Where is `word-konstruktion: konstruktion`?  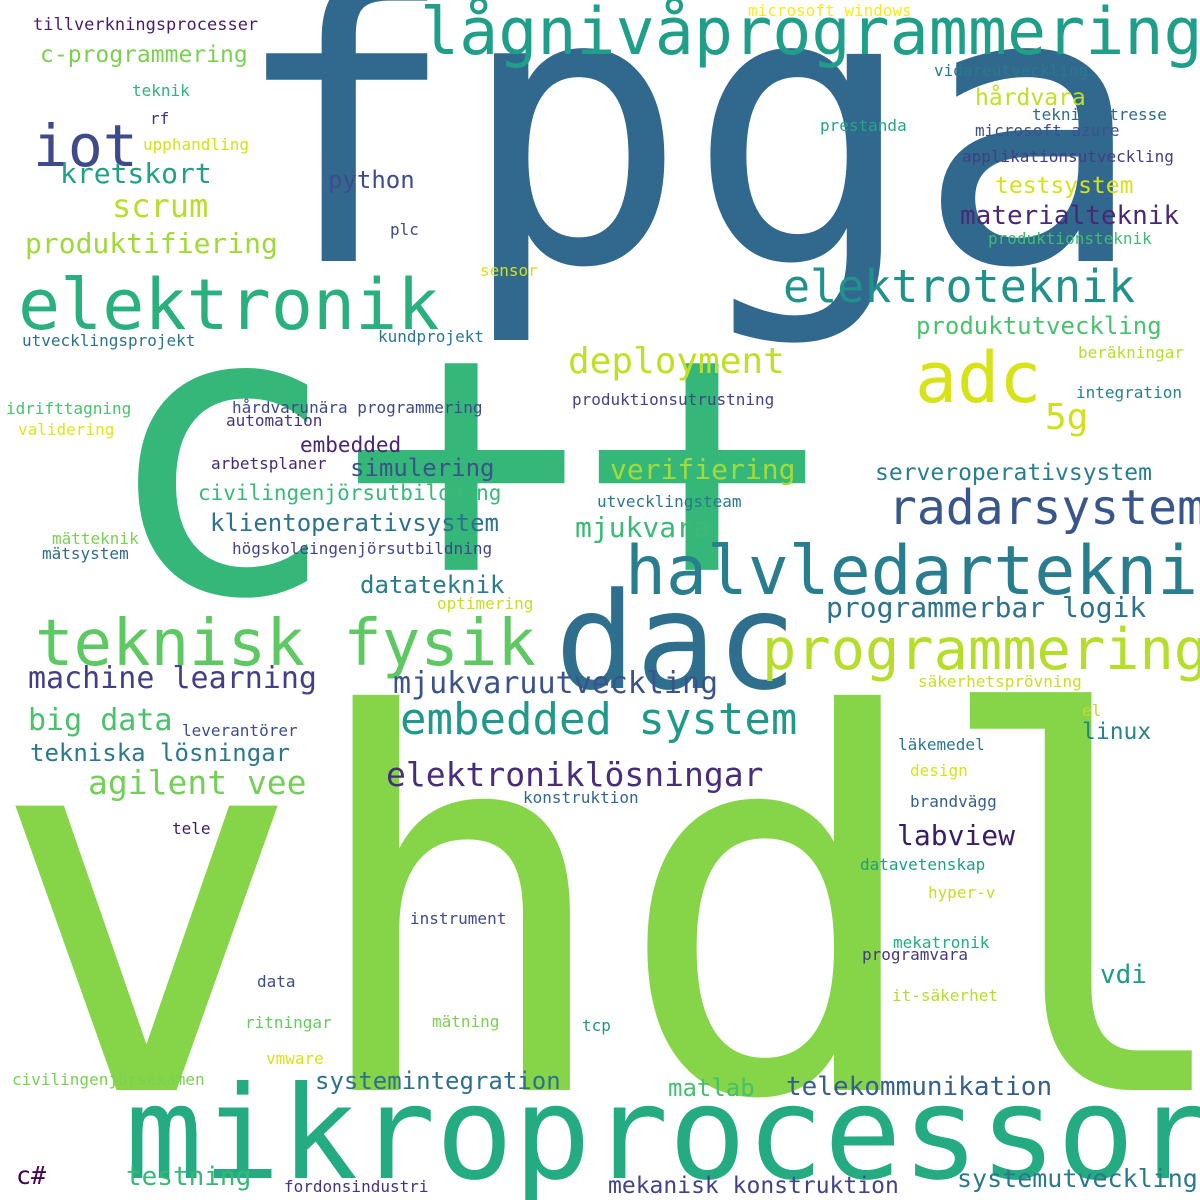
word-konstruktion: konstruktion is located at coordinates (581, 797).